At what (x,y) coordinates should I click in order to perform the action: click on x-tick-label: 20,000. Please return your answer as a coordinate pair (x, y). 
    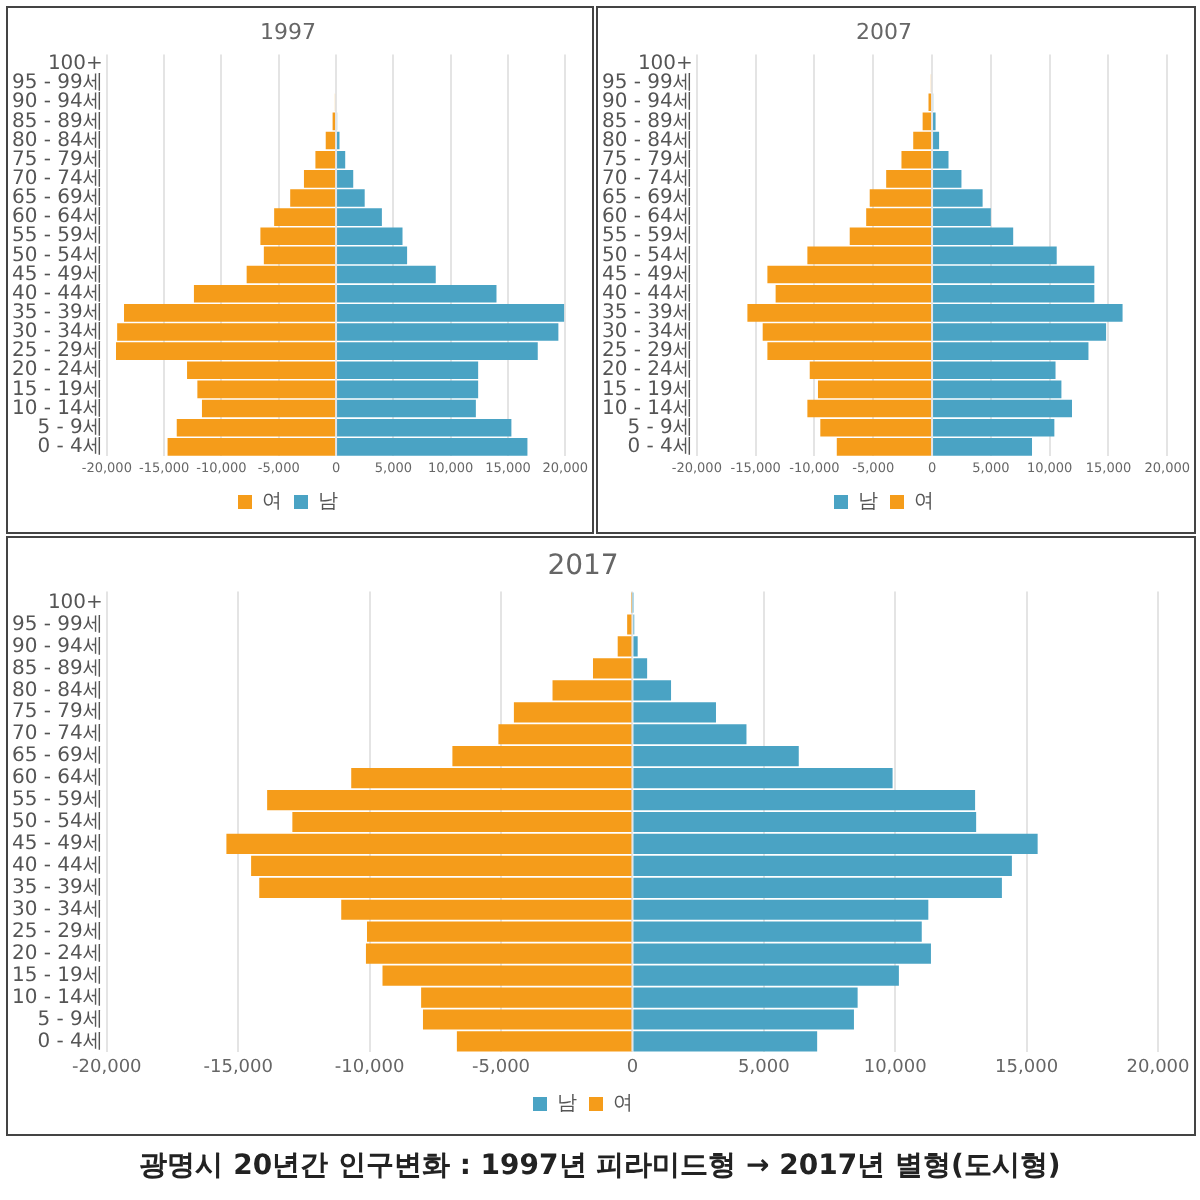
    Looking at the image, I should click on (1158, 1067).